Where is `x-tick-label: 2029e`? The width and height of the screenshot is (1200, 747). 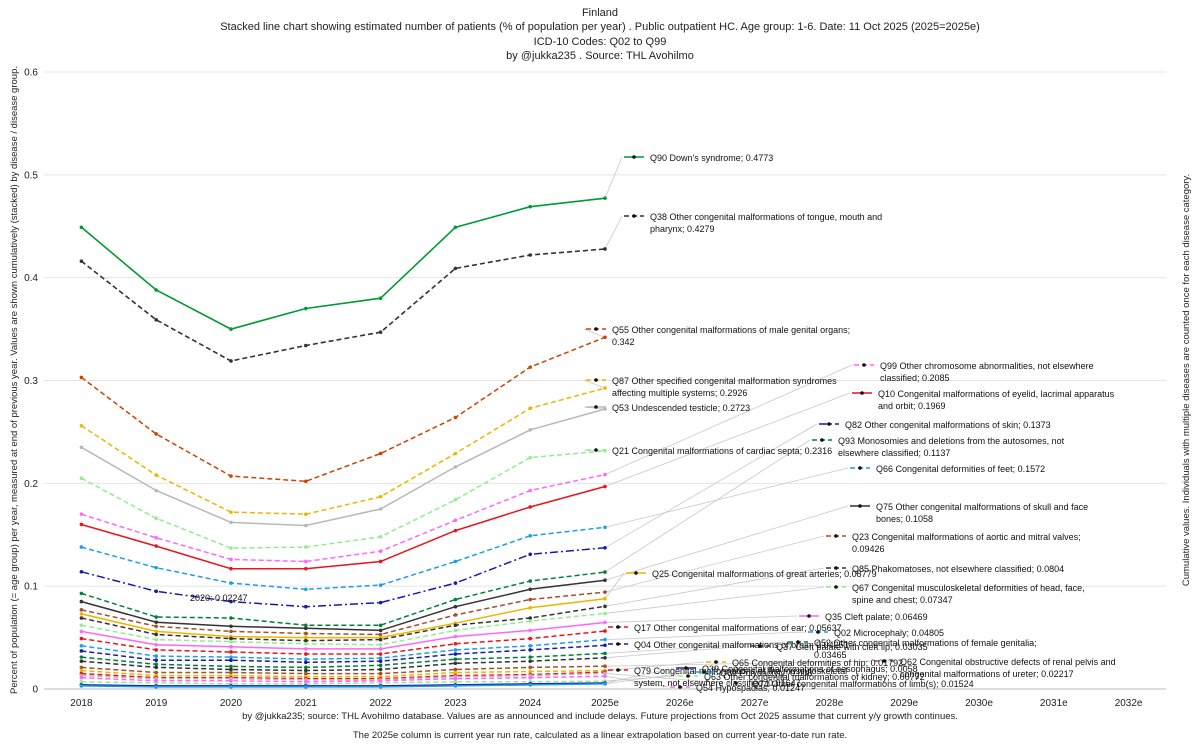 x-tick-label: 2029e is located at coordinates (904, 703).